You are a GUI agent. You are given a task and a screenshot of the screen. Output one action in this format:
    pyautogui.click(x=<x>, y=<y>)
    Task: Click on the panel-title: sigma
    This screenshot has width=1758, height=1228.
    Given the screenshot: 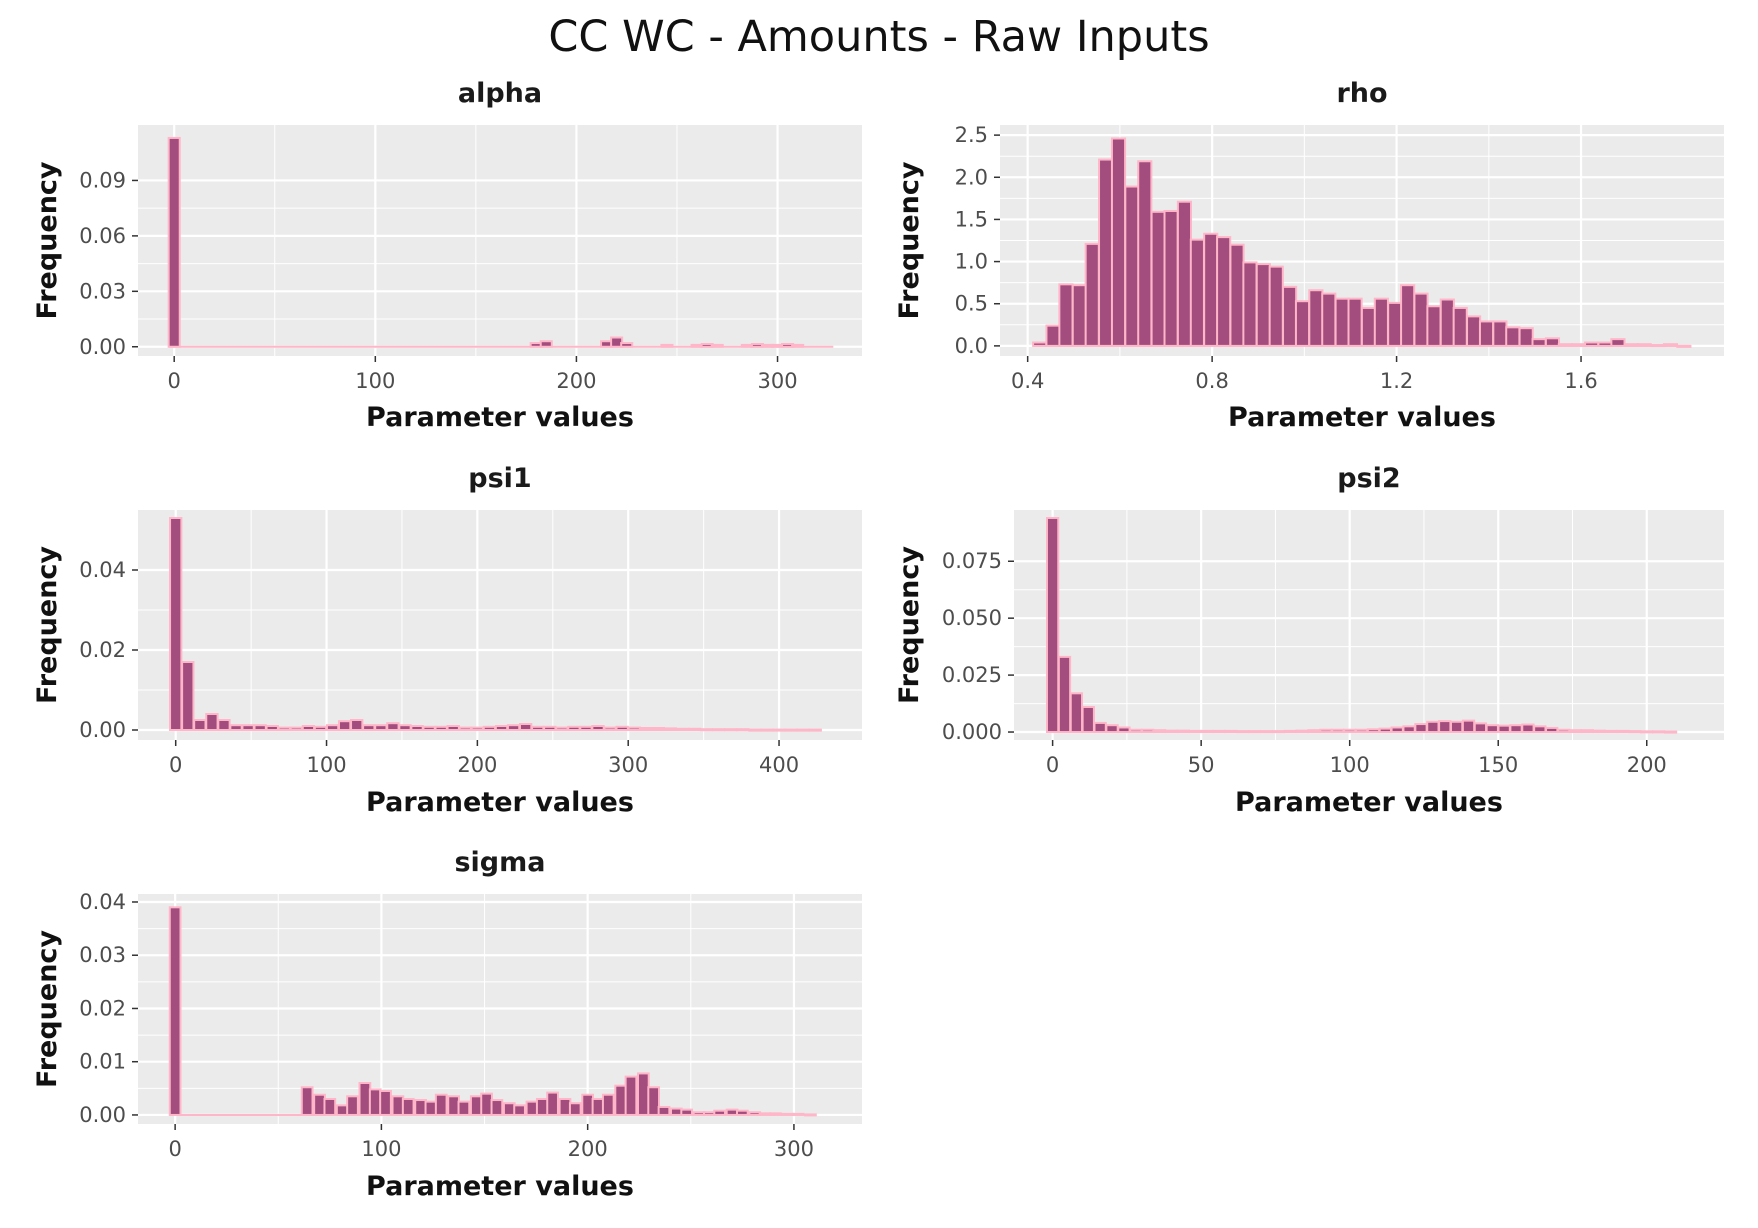 What is the action you would take?
    pyautogui.click(x=499, y=862)
    